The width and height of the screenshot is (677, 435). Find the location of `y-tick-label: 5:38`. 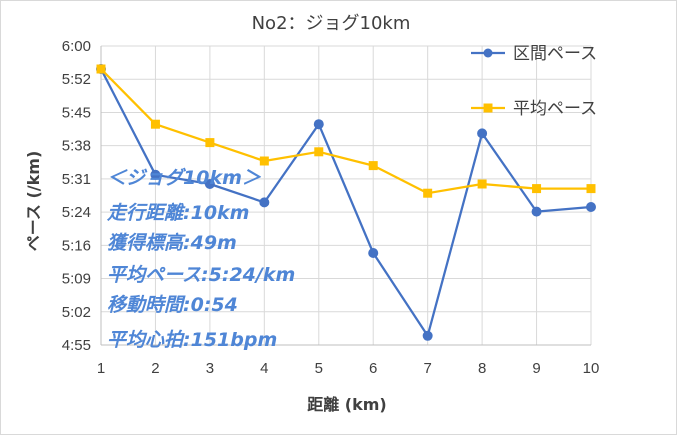

y-tick-label: 5:38 is located at coordinates (76, 146).